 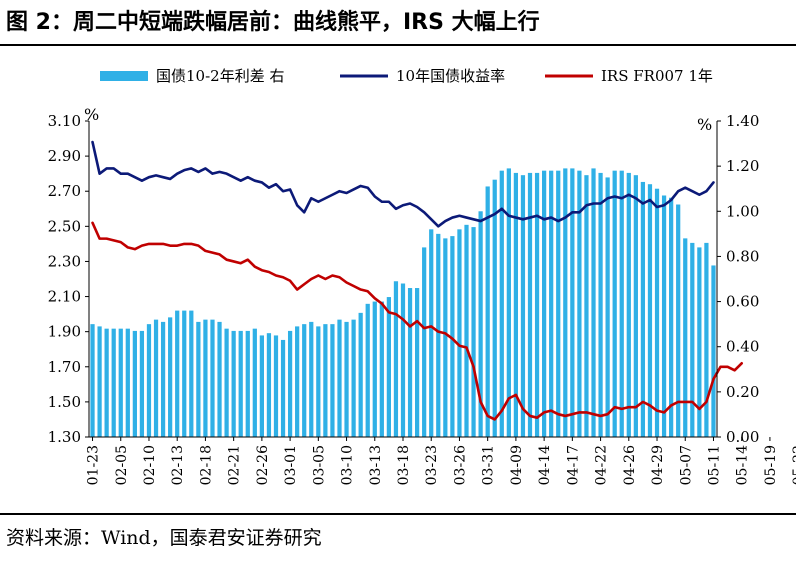 What do you see at coordinates (398, 45) in the screenshot?
I see `top-rule` at bounding box center [398, 45].